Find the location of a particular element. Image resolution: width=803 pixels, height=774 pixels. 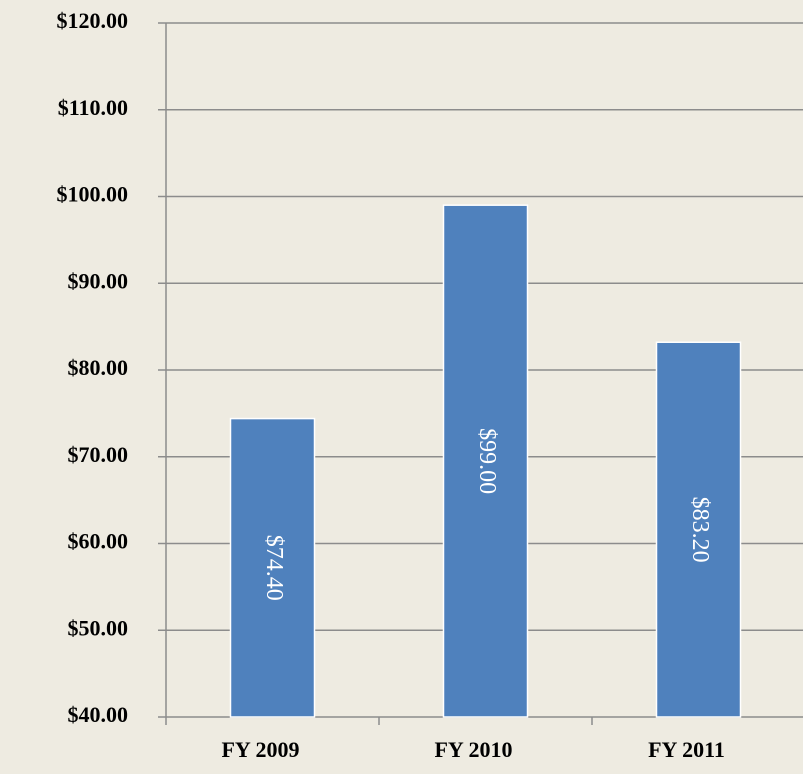

y-tick-label: $90.00 is located at coordinates (98, 280).